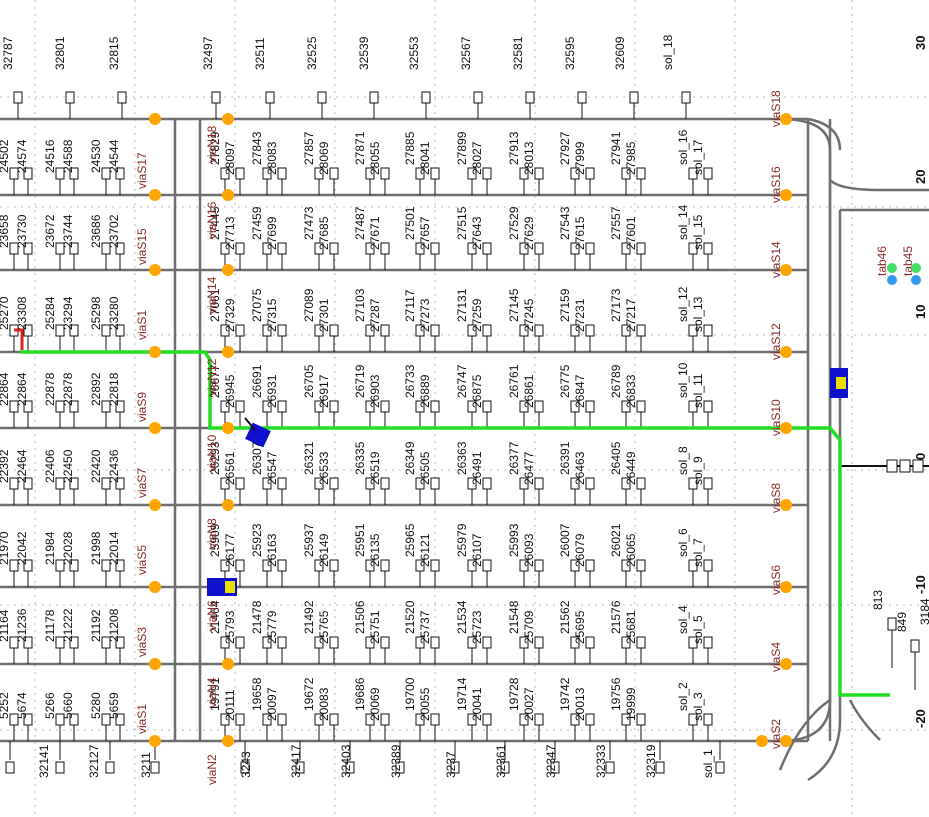 The width and height of the screenshot is (929, 817). Describe the element at coordinates (230, 233) in the screenshot. I see `position-label: 27713` at that location.